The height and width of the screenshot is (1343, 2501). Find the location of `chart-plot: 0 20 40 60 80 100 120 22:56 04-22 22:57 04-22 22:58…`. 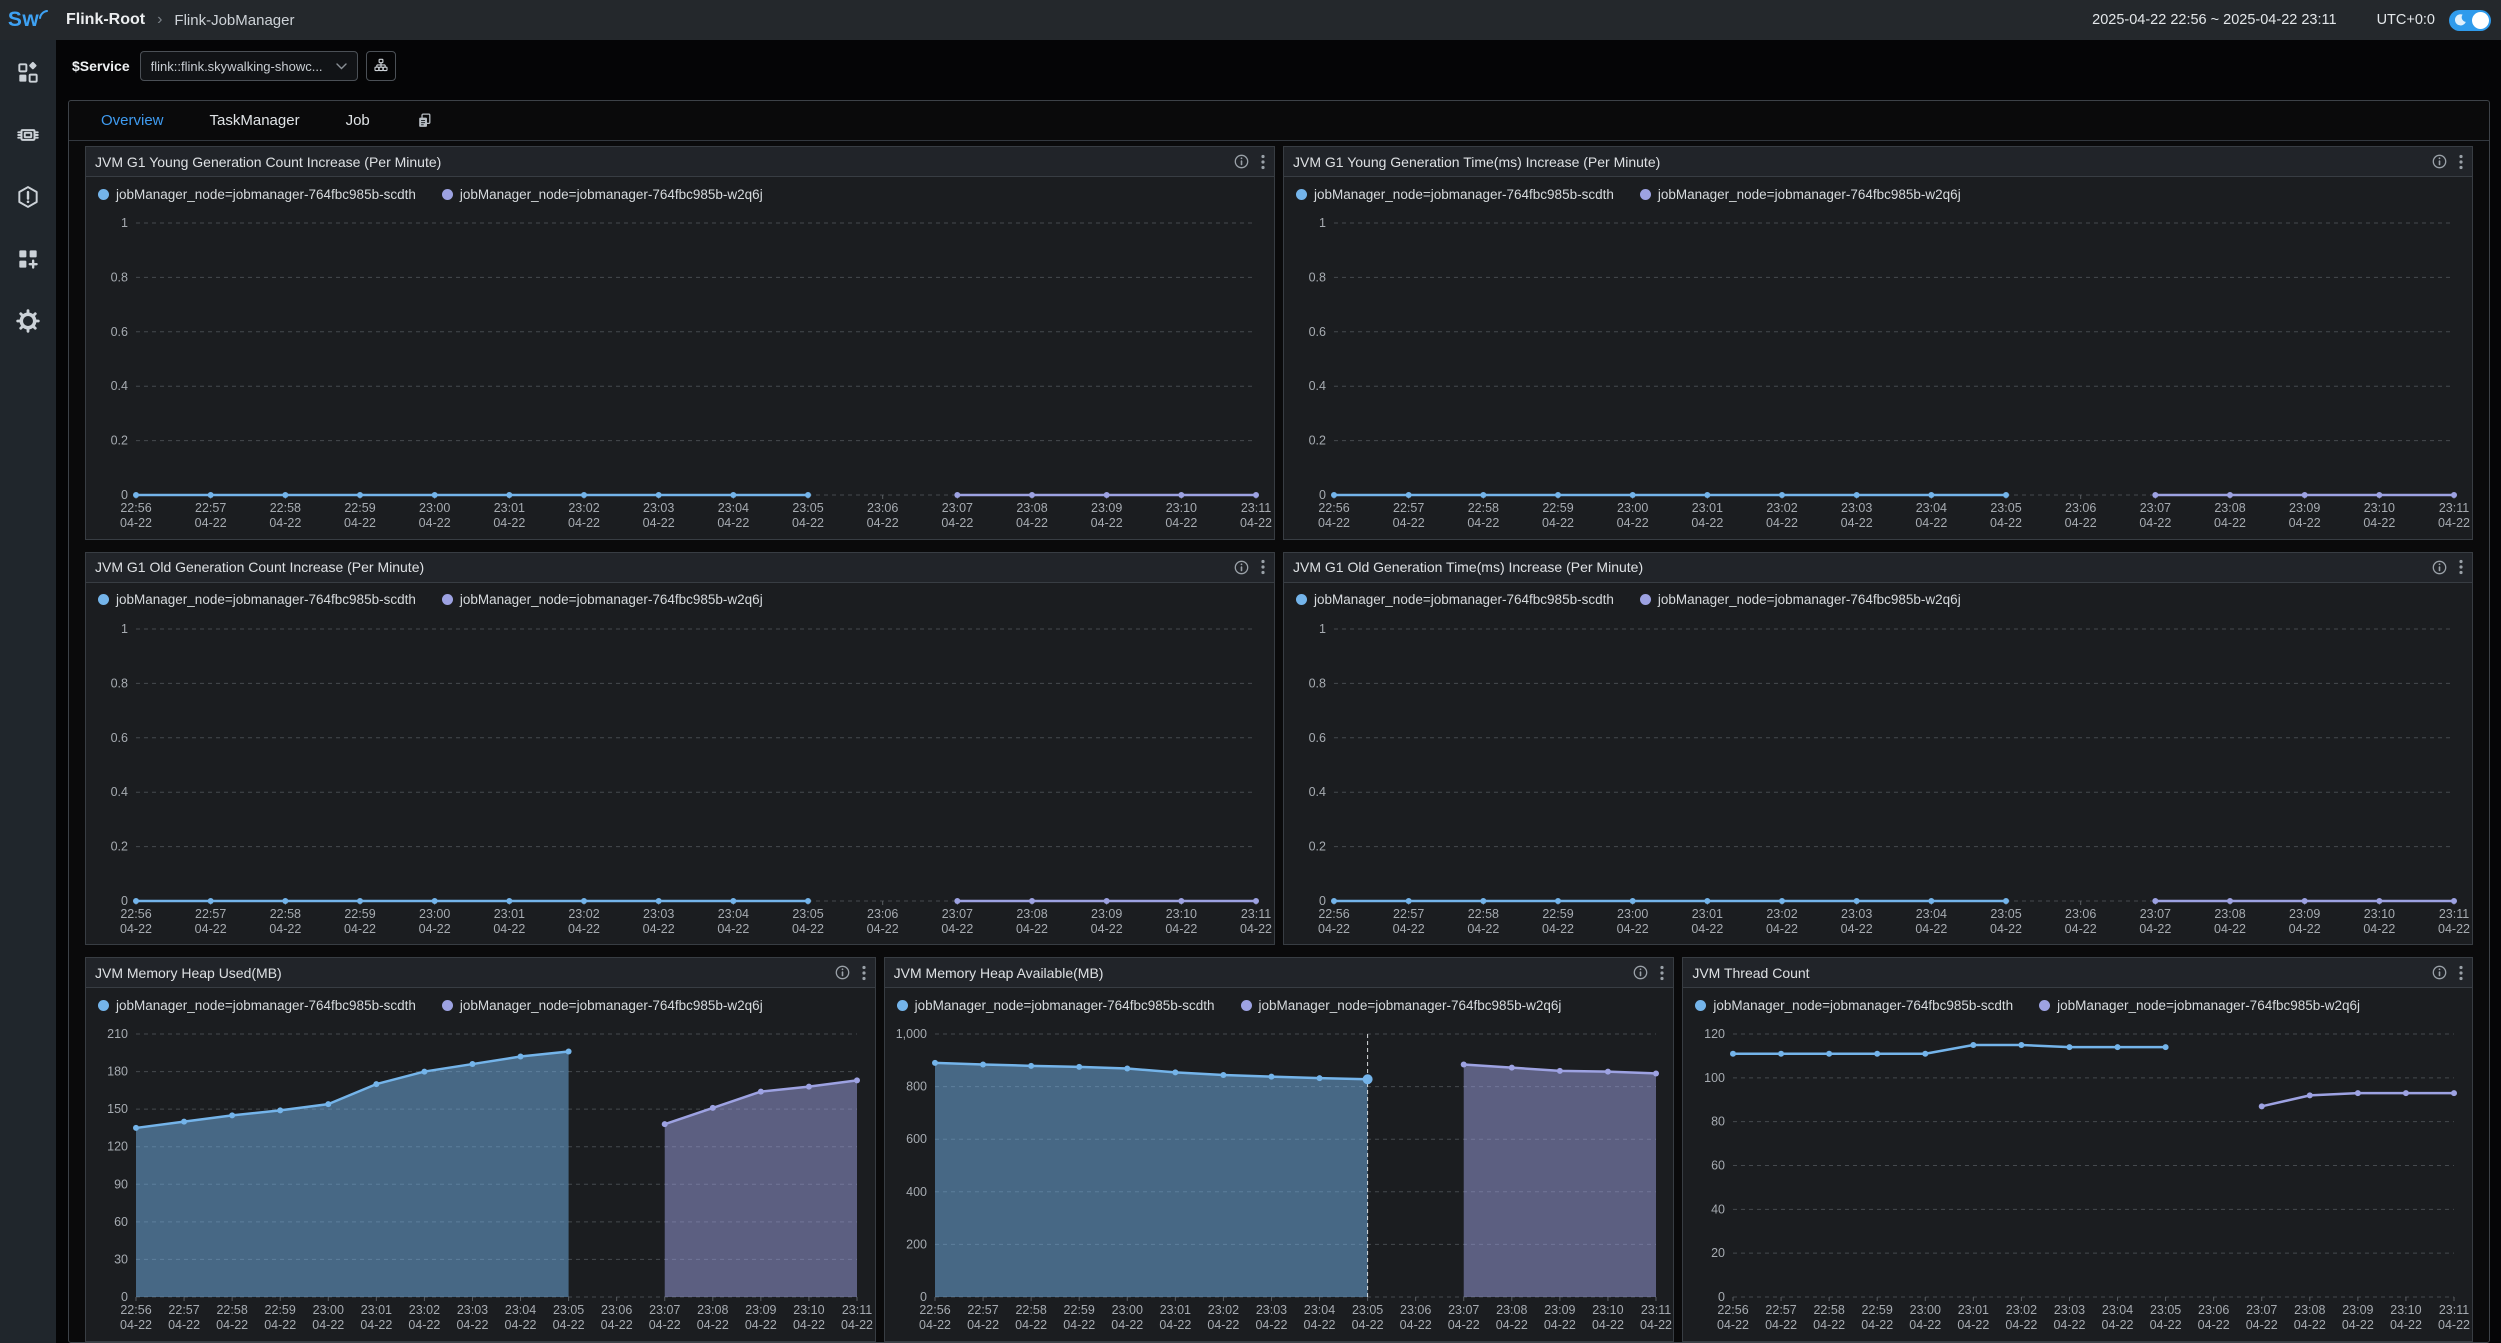

chart-plot: 0 20 40 60 80 100 120 22:56 04-22 22:57 04-22 22:58… is located at coordinates (2077, 1181).